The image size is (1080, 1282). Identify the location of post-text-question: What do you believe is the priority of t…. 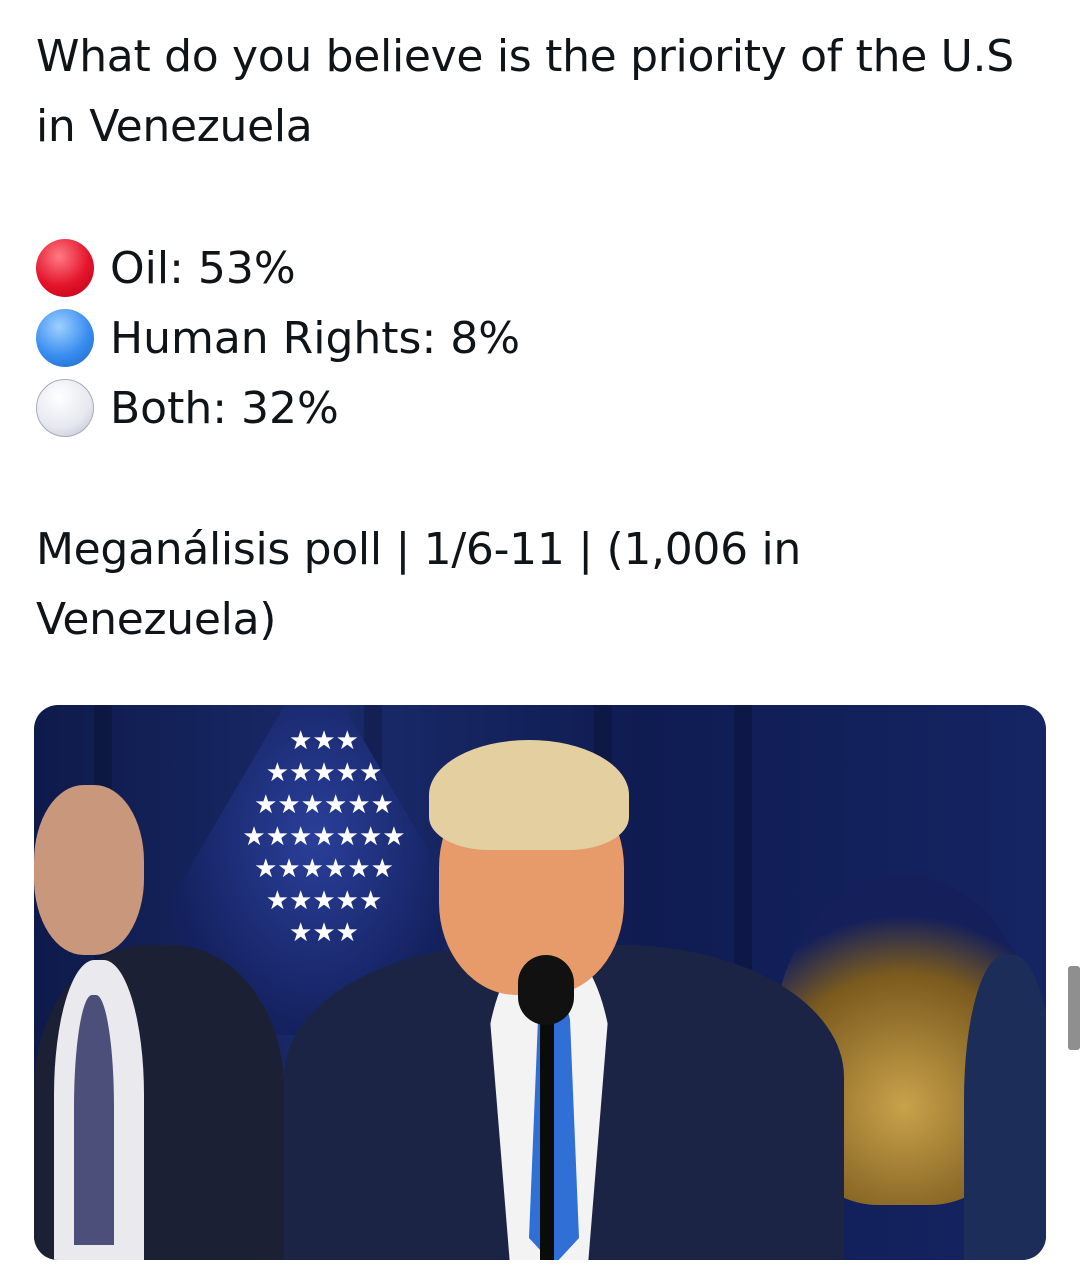
(525, 91).